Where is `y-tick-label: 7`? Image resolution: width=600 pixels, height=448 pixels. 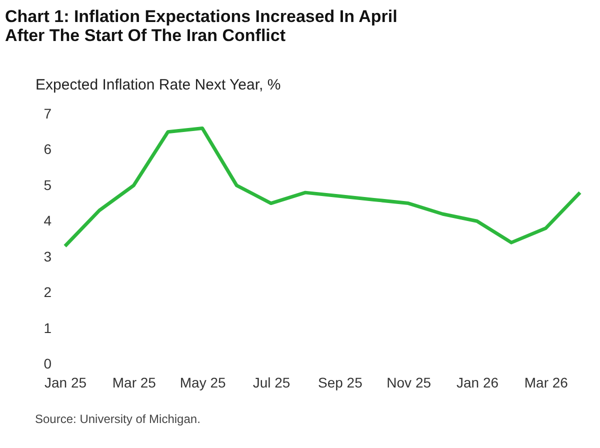 y-tick-label: 7 is located at coordinates (48, 114).